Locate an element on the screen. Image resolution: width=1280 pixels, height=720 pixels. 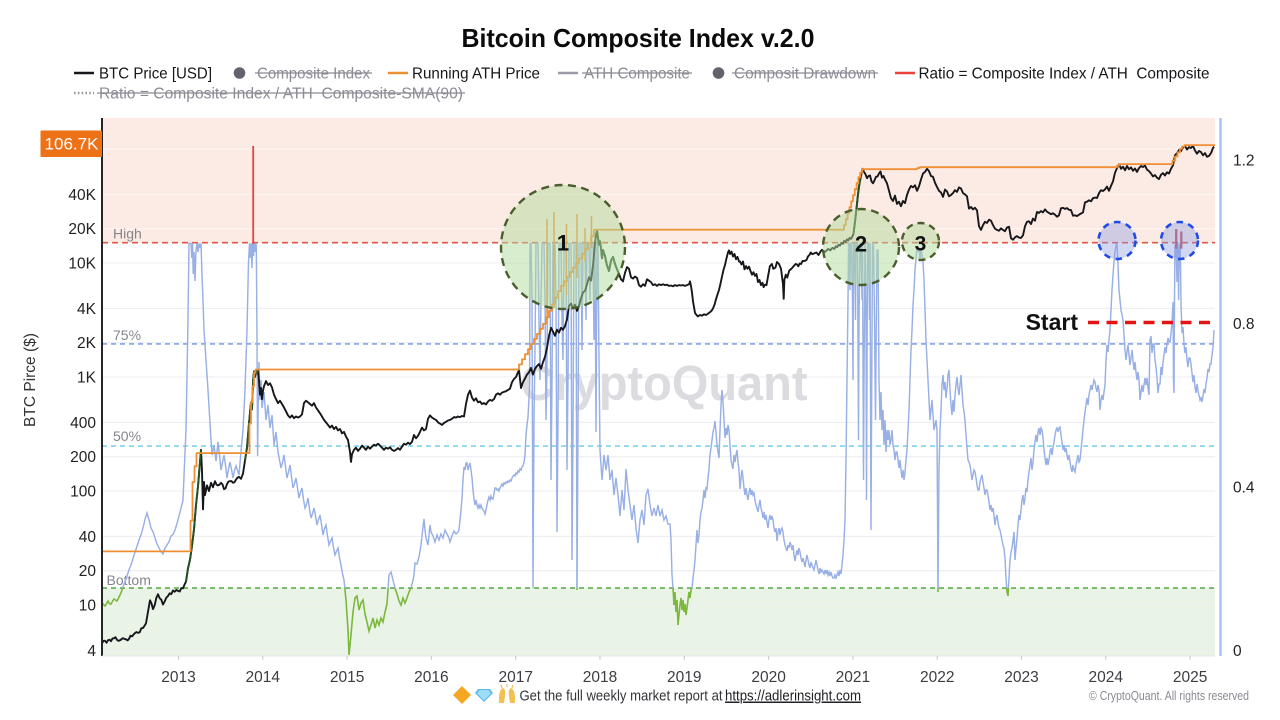
svg-text: 2024 is located at coordinates (1106, 677).